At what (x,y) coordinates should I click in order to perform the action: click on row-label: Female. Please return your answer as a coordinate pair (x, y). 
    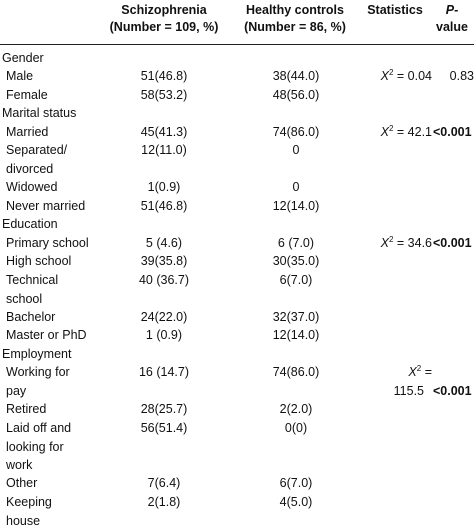
    Looking at the image, I should click on (27, 95).